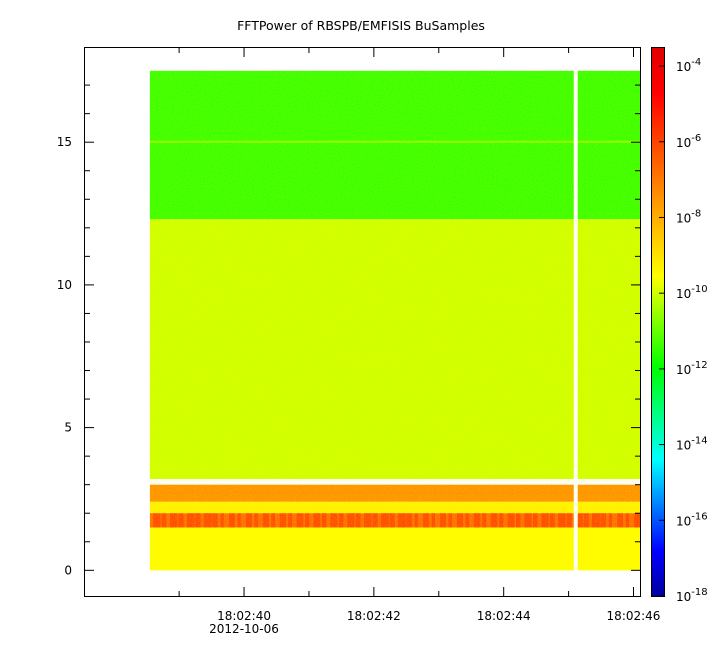 The image size is (724, 656). What do you see at coordinates (374, 616) in the screenshot?
I see `x-tick-label: 18:02:42` at bounding box center [374, 616].